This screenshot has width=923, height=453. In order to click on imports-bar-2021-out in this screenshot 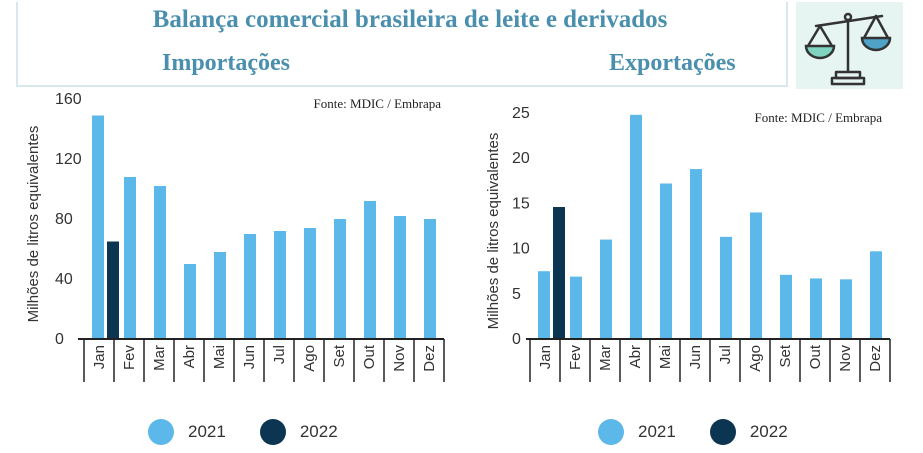, I will do `click(370, 270)`.